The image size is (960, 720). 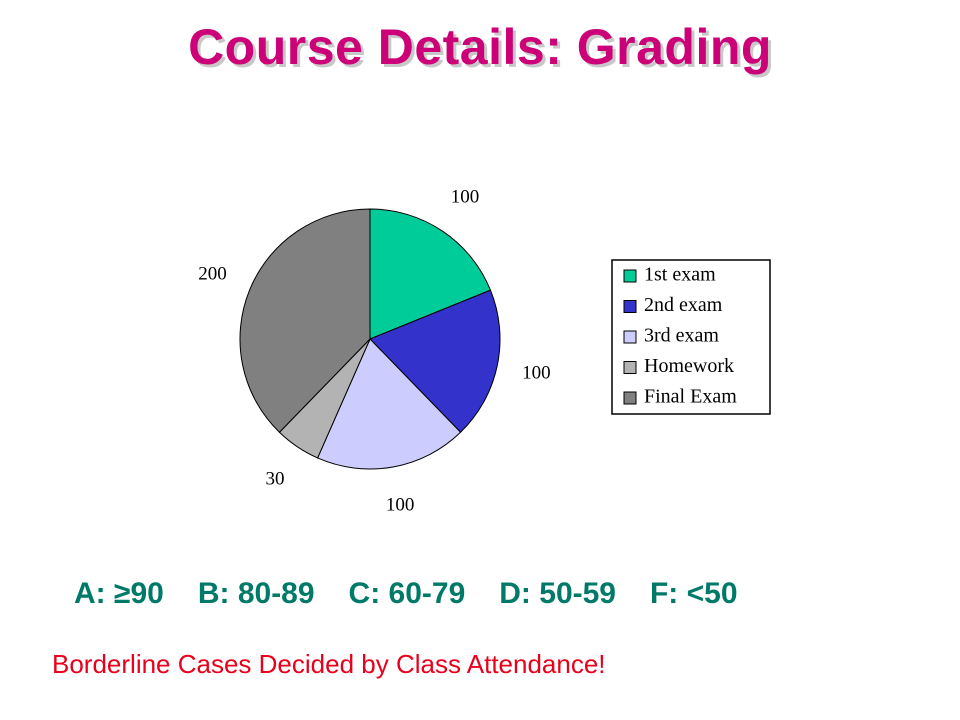 I want to click on legend-swatch-final-exam, so click(x=630, y=398).